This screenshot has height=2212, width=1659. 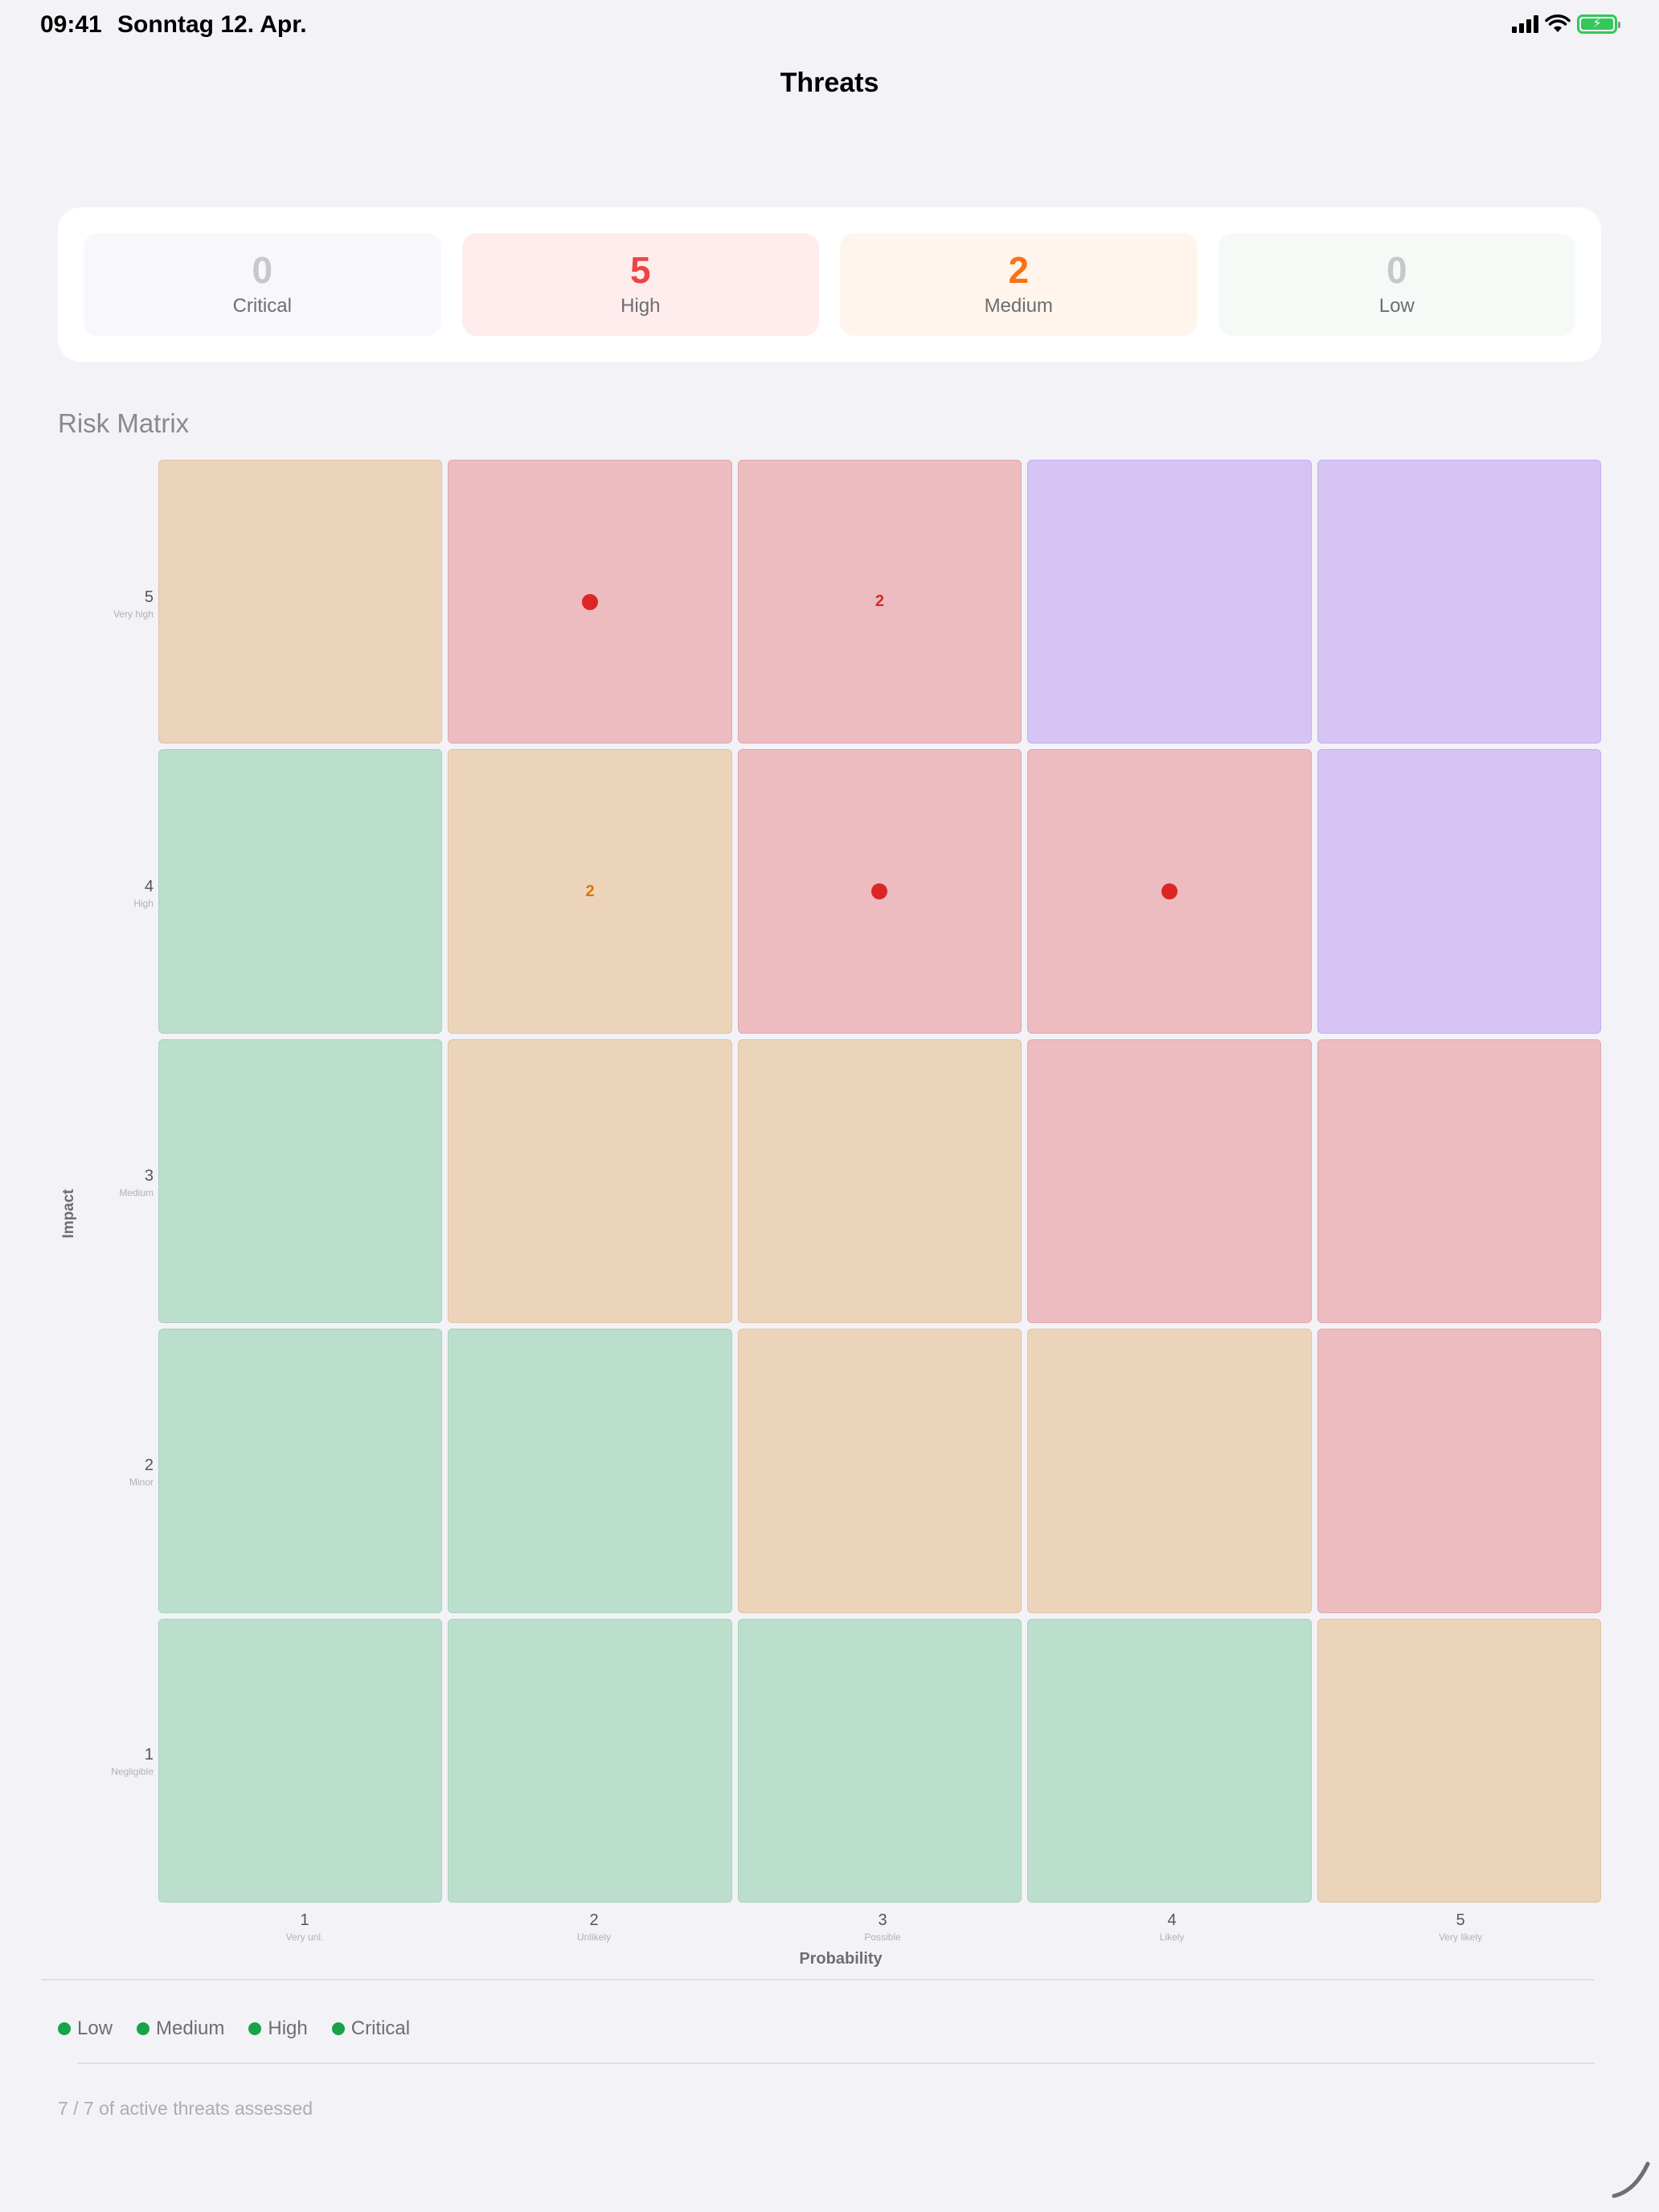 What do you see at coordinates (883, 1920) in the screenshot?
I see `x-tick-value: 3` at bounding box center [883, 1920].